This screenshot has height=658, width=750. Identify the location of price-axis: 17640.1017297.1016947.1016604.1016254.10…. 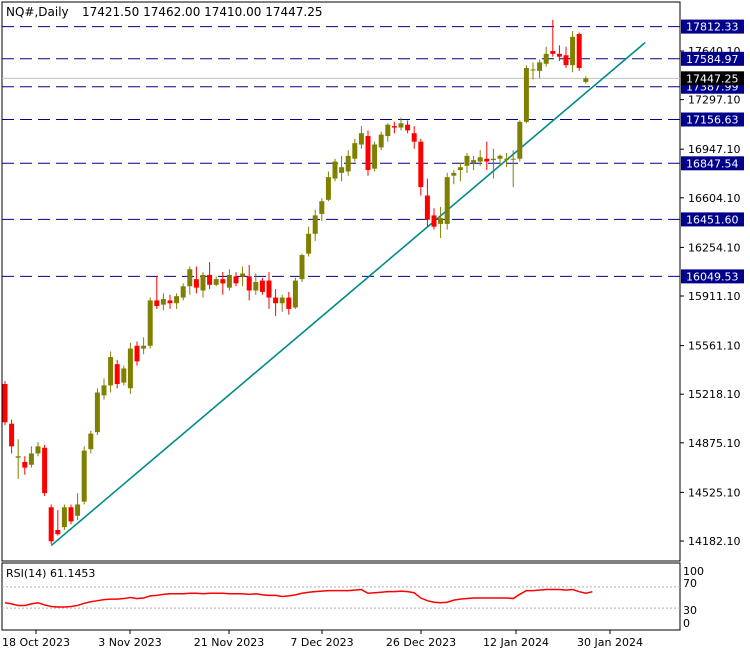
(712, 283).